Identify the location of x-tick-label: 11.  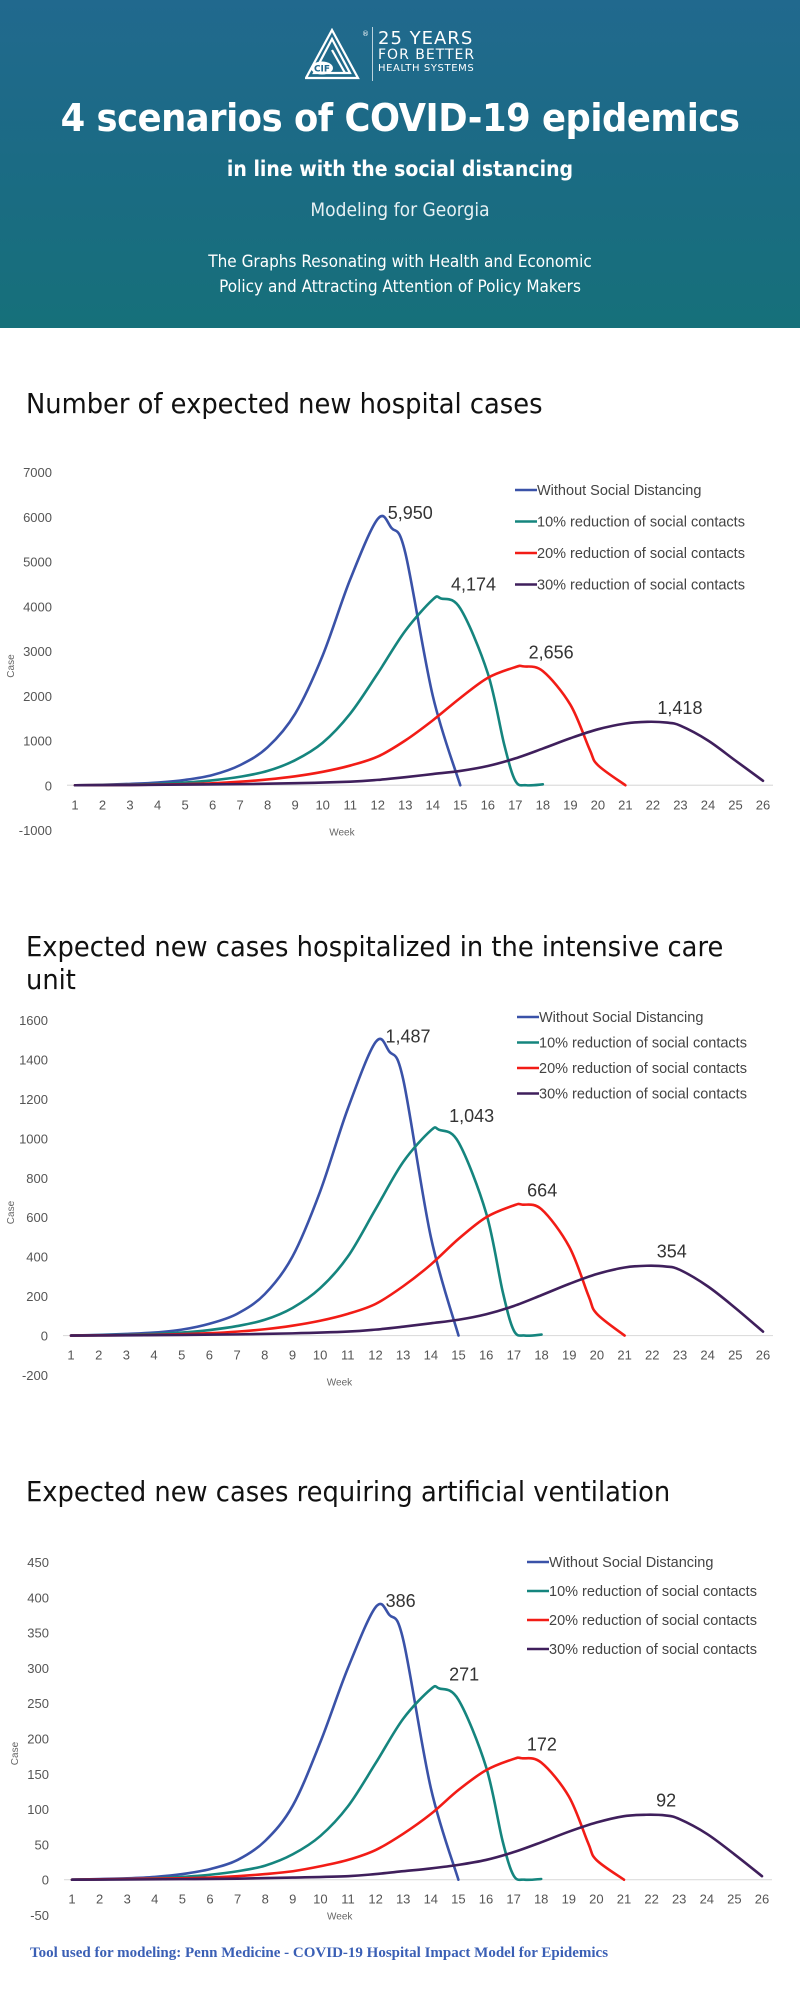
(350, 804).